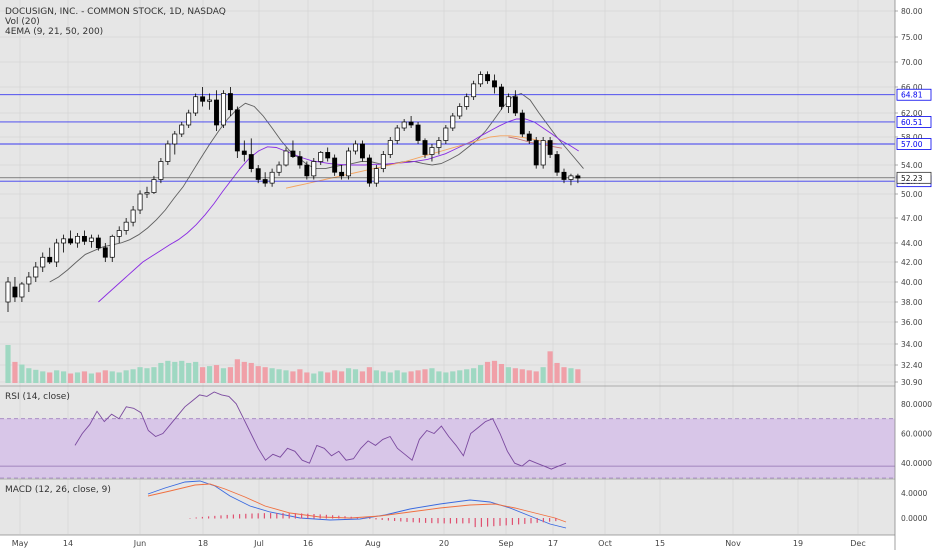 This screenshot has height=554, width=932. Describe the element at coordinates (912, 87) in the screenshot. I see `price-tick-label-3: 66.00` at that location.